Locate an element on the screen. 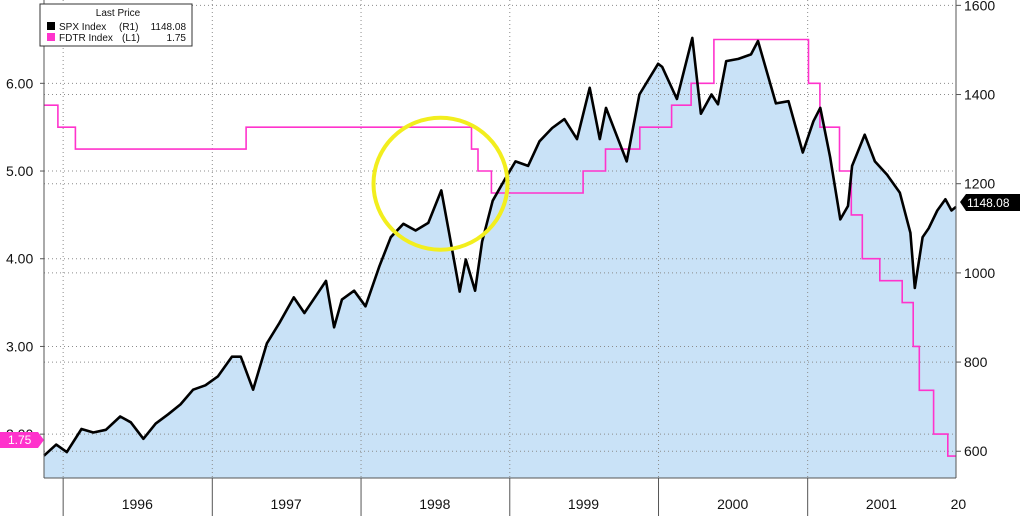  right-tick-label: 1600 is located at coordinates (979, 6).